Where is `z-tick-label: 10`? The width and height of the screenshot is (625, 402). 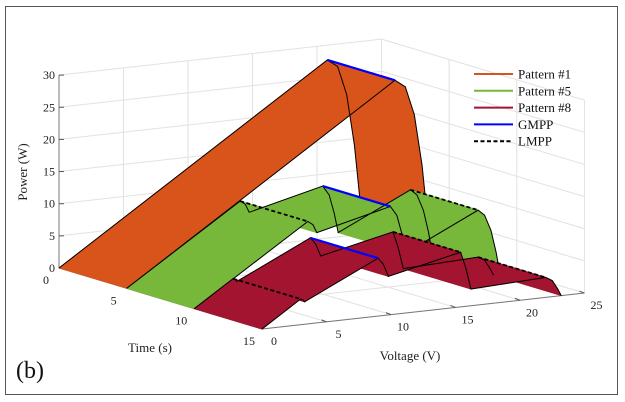 z-tick-label: 10 is located at coordinates (49, 204).